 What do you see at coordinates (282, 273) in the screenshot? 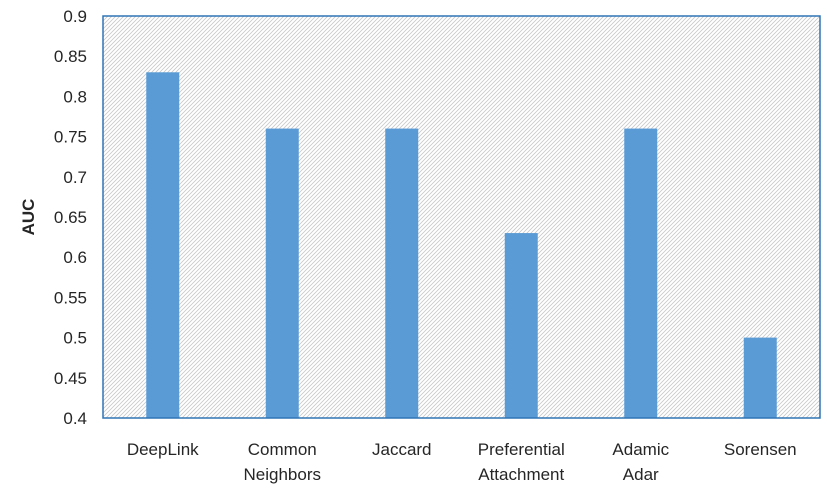
I see `bar-common-neighbors` at bounding box center [282, 273].